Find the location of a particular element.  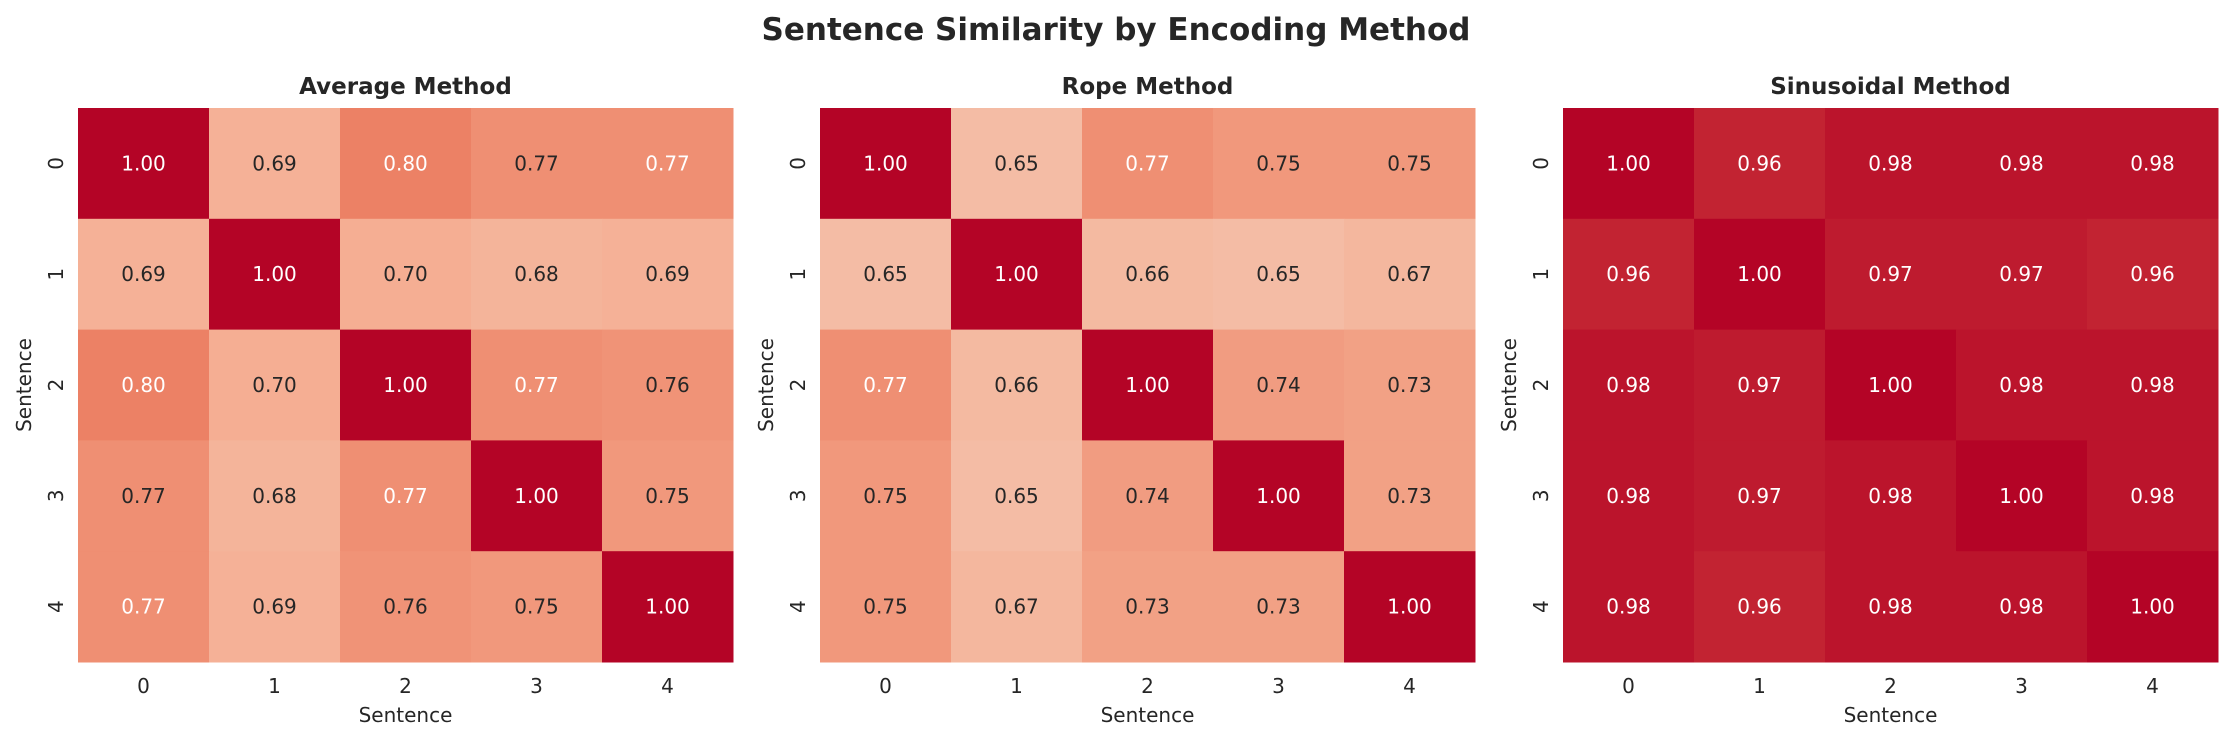

cell-annotation: 0.66 is located at coordinates (1016, 385).